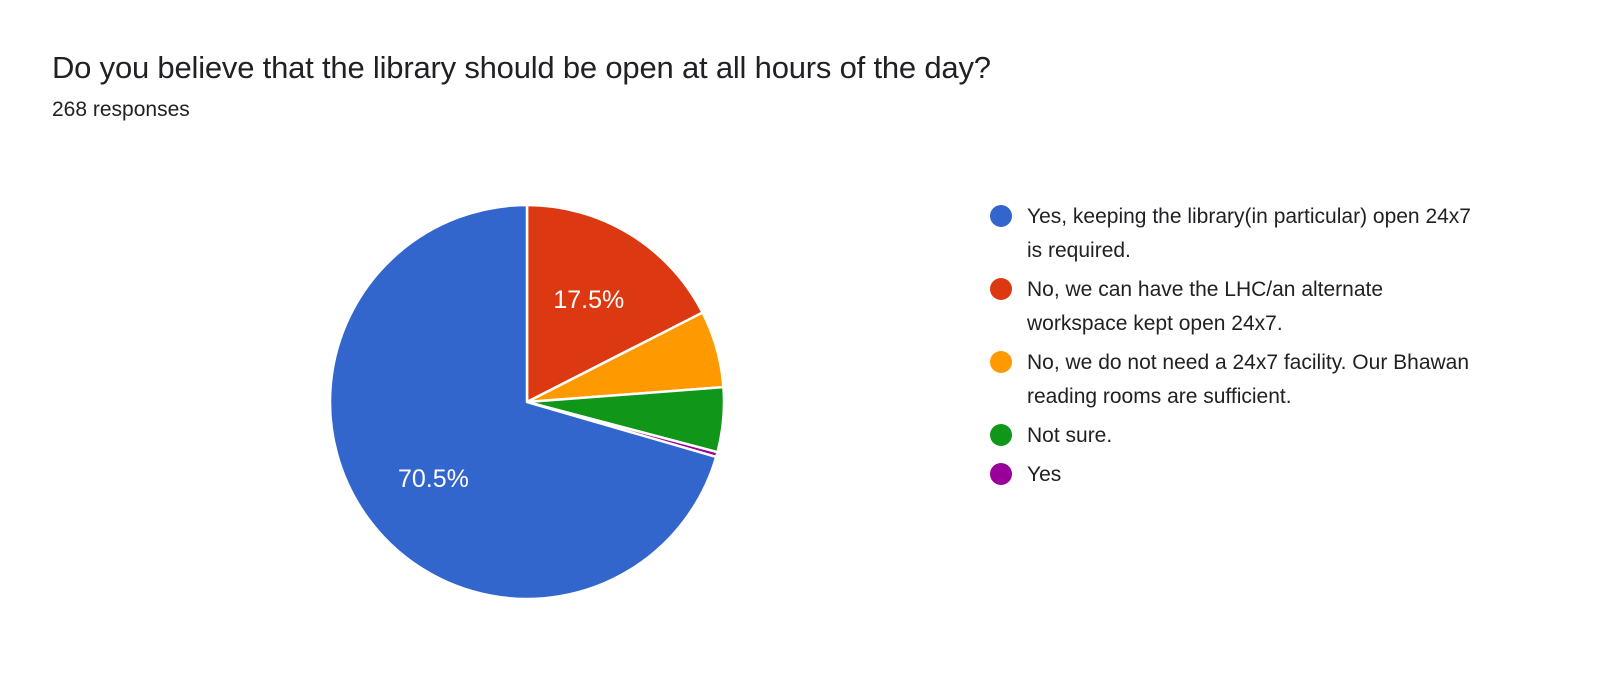 This screenshot has height=673, width=1600. I want to click on pie-slice-group, so click(527, 402).